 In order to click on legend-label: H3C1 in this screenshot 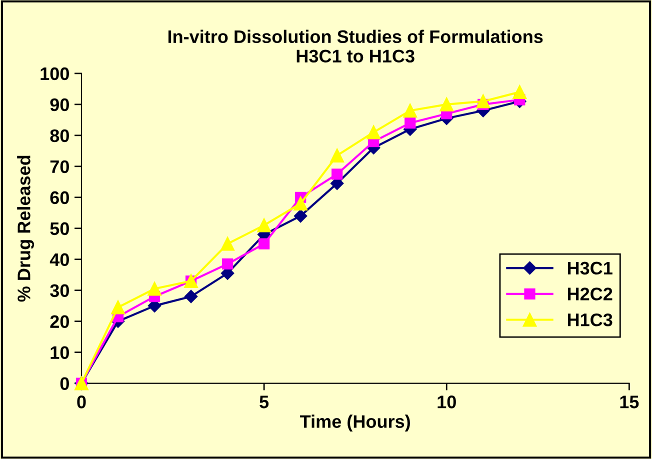, I will do `click(590, 268)`.